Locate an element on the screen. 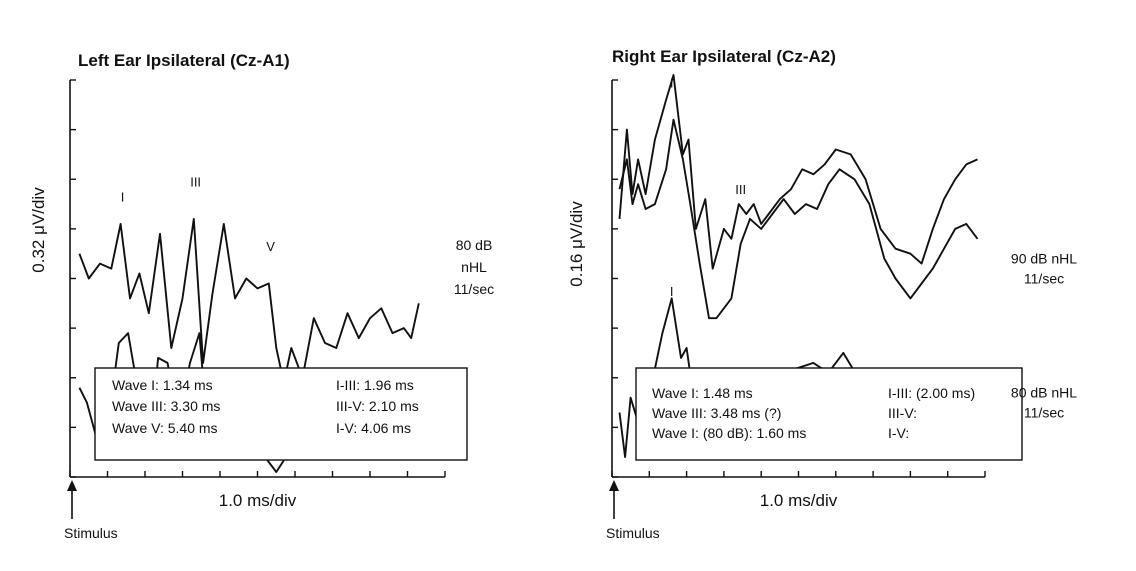 The width and height of the screenshot is (1136, 571). interpeak-row: I-V: 4.06 ms is located at coordinates (373, 428).